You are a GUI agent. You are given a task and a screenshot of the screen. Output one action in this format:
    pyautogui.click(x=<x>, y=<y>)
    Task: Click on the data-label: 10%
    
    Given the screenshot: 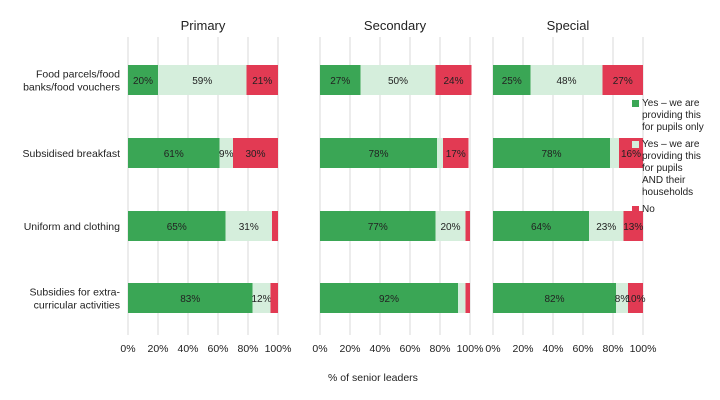 What is the action you would take?
    pyautogui.click(x=635, y=299)
    